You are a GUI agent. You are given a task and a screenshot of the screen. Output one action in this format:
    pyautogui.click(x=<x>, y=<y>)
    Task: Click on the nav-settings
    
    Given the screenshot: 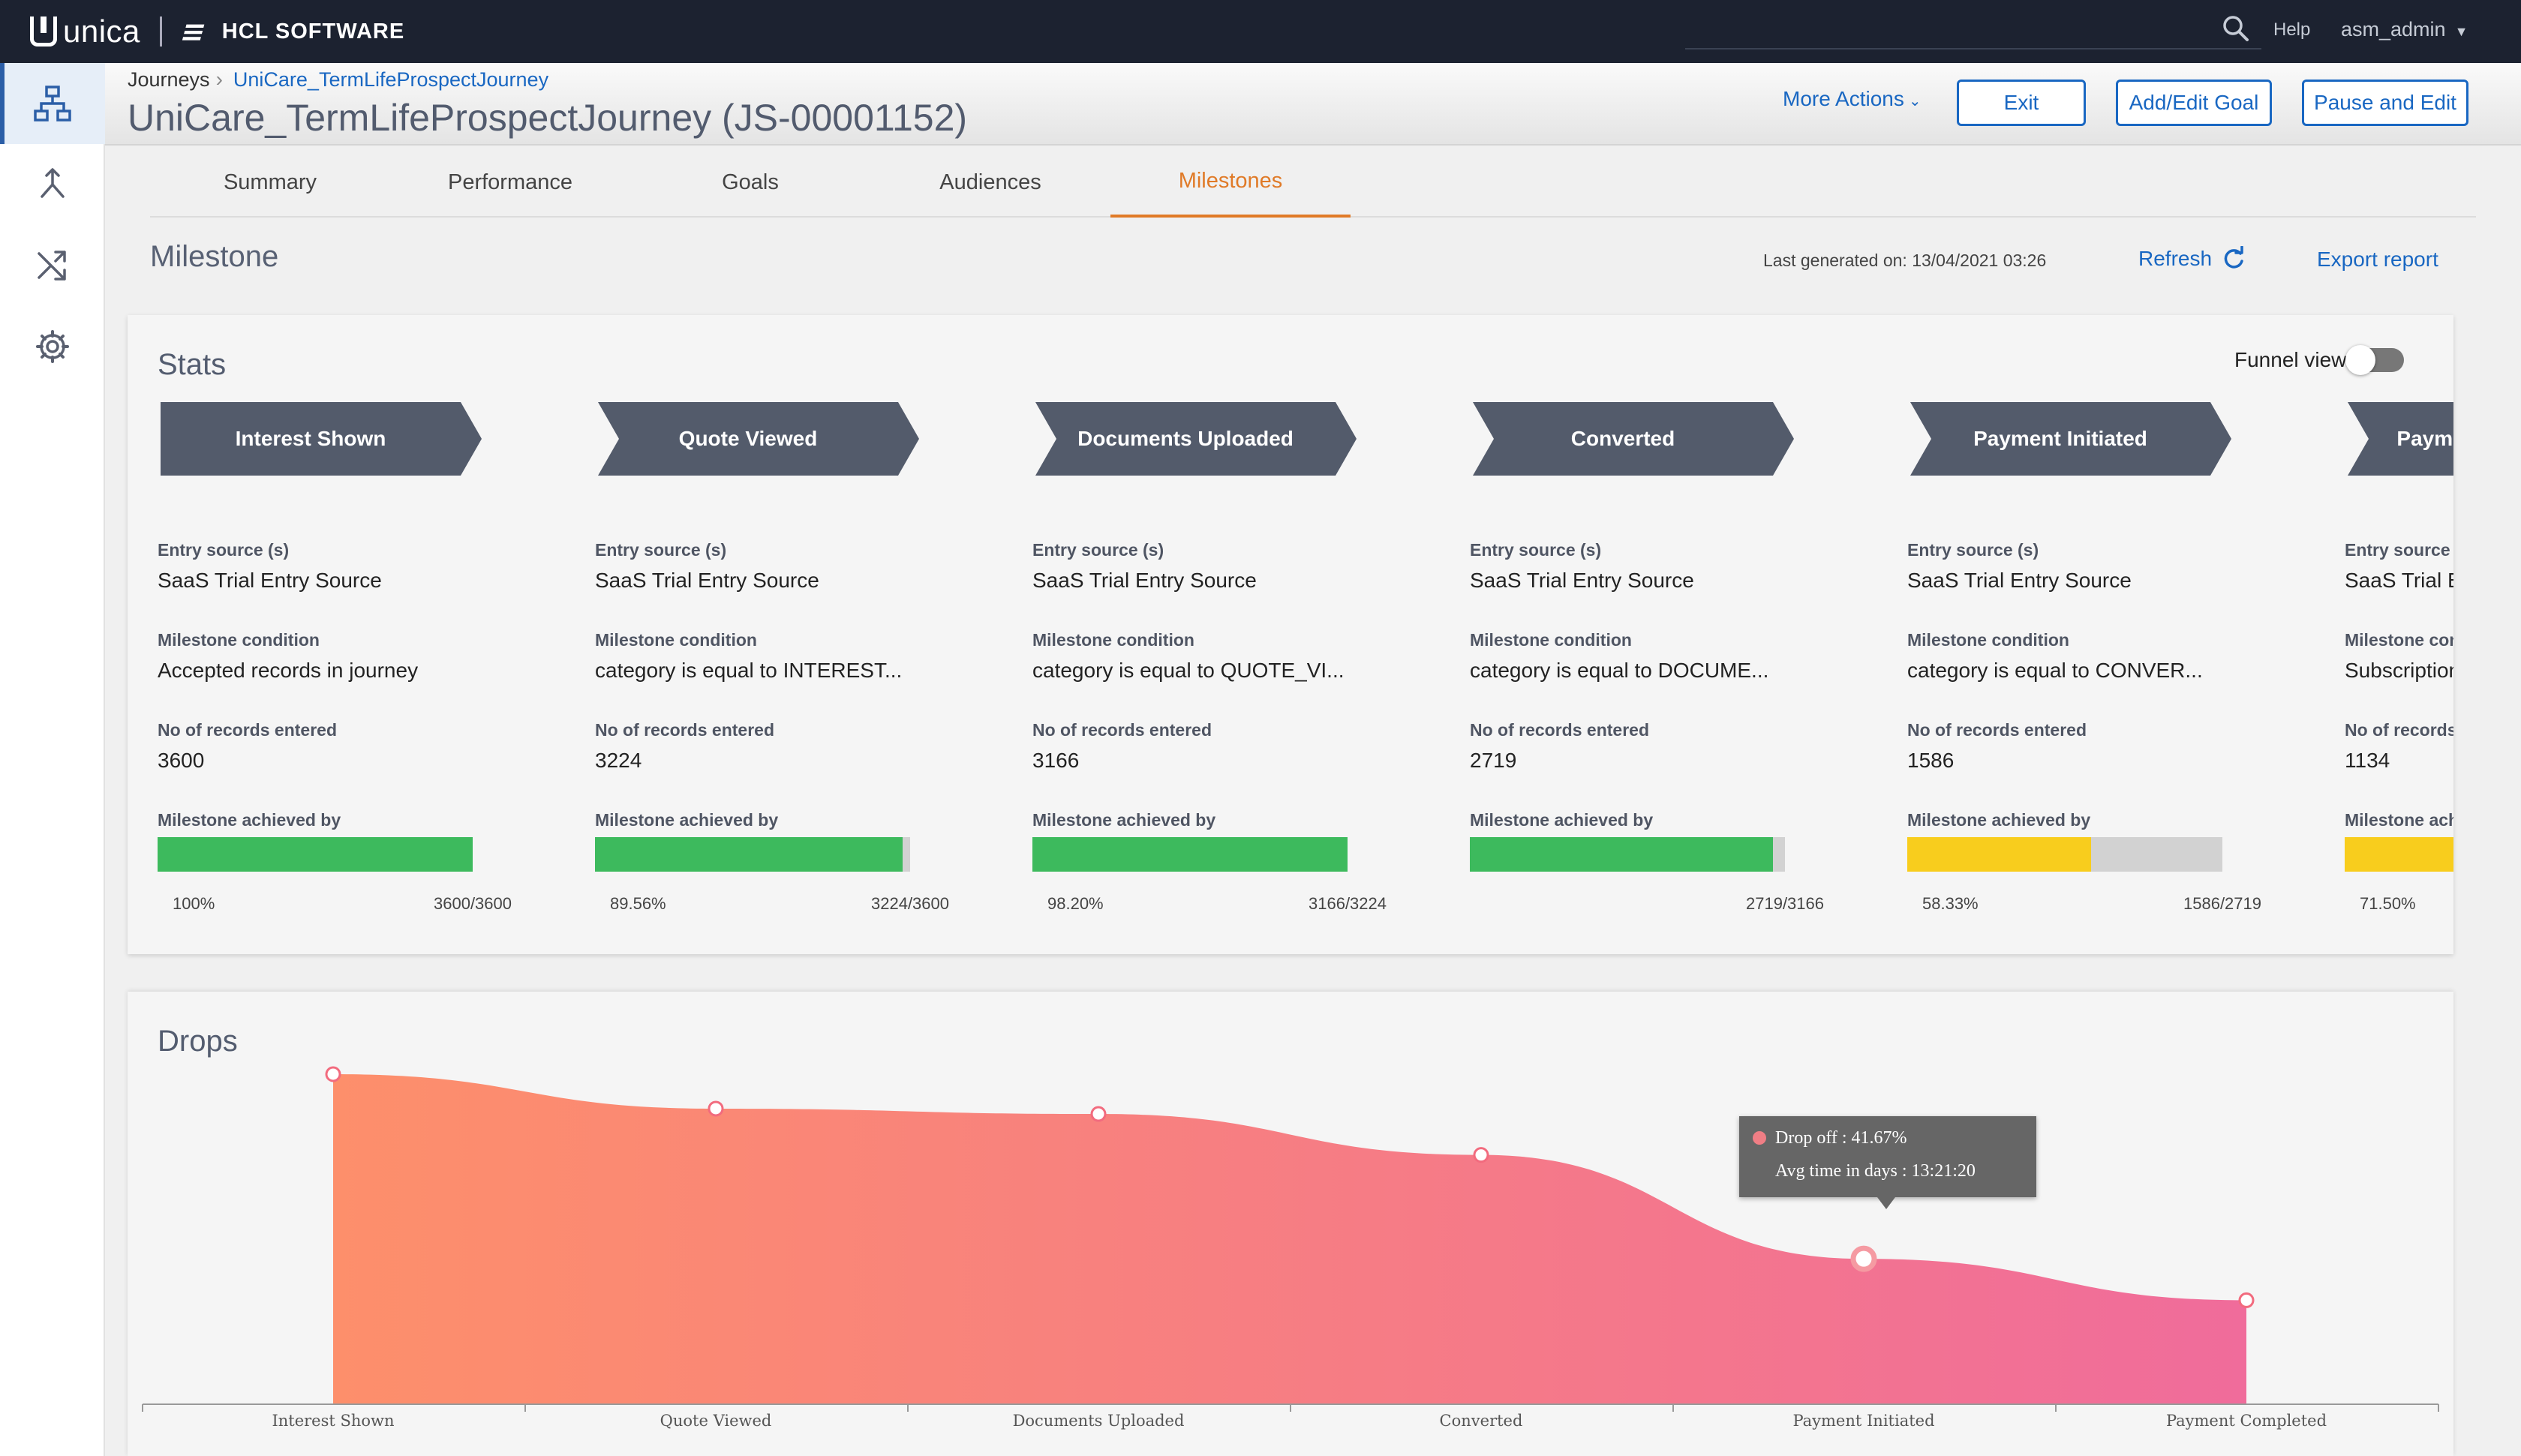 What is the action you would take?
    pyautogui.click(x=52, y=346)
    